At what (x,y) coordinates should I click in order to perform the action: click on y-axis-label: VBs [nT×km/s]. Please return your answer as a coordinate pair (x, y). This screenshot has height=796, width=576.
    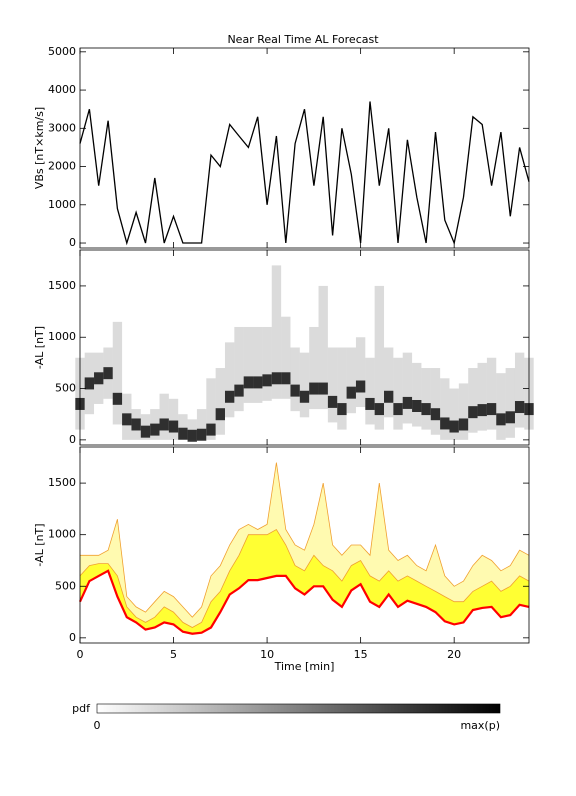
    Looking at the image, I should click on (39, 148).